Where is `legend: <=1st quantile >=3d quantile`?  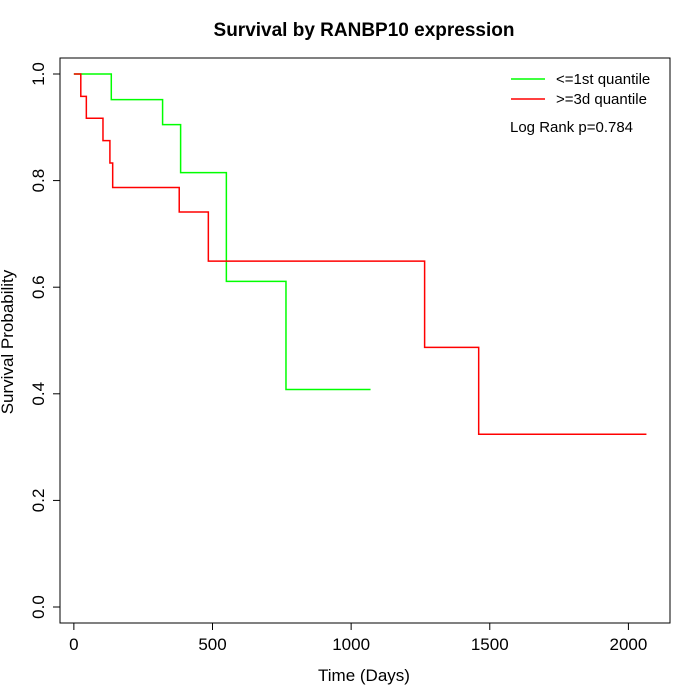
legend: <=1st quantile >=3d quantile is located at coordinates (580, 89).